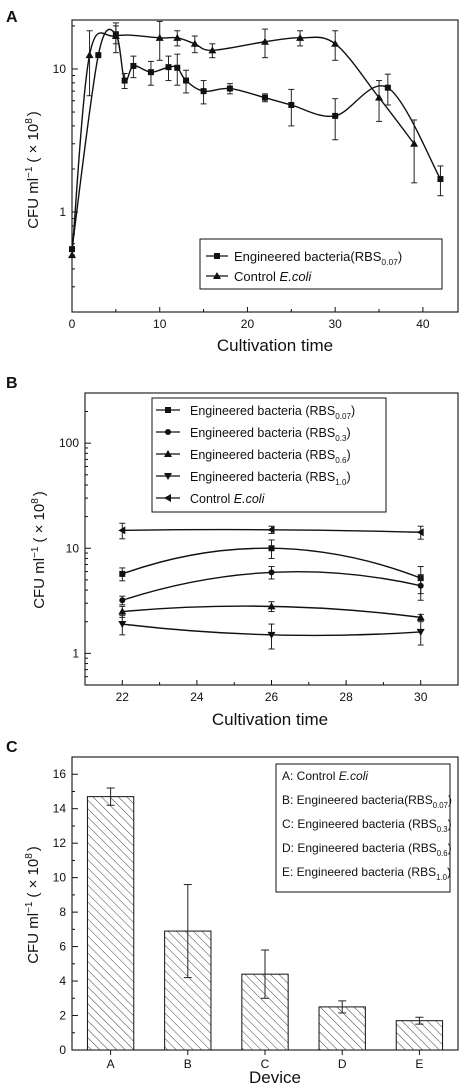 The width and height of the screenshot is (474, 1090). Describe the element at coordinates (272, 697) in the screenshot. I see `x-tick-label: 26` at that location.